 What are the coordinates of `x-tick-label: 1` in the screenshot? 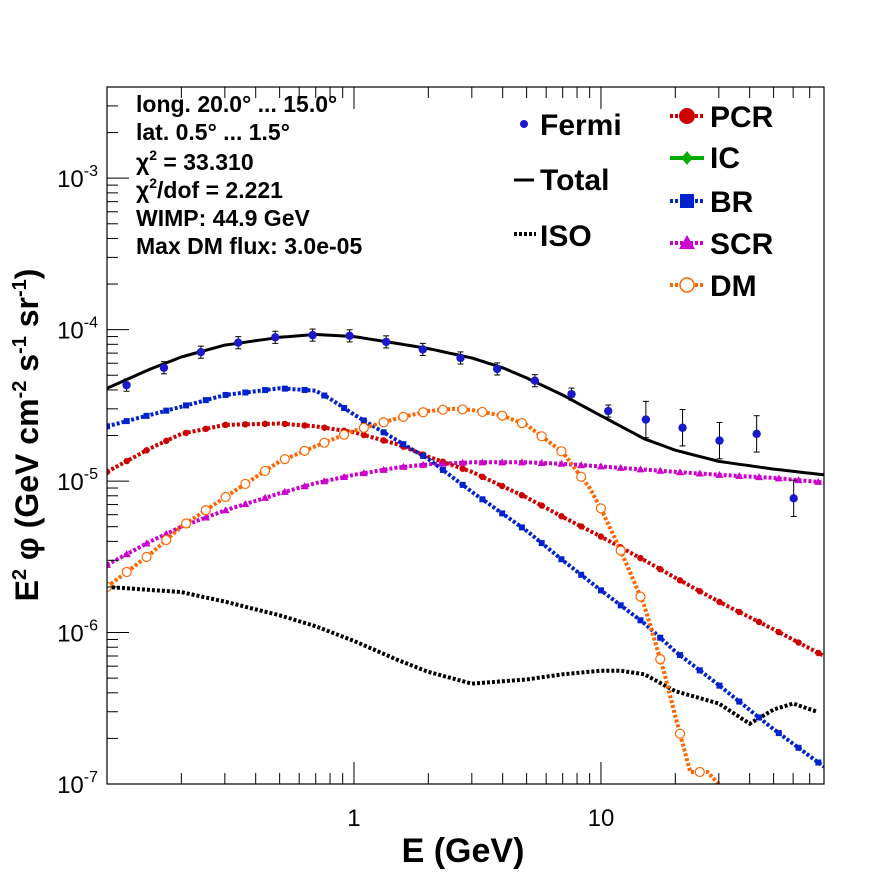 It's located at (353, 818).